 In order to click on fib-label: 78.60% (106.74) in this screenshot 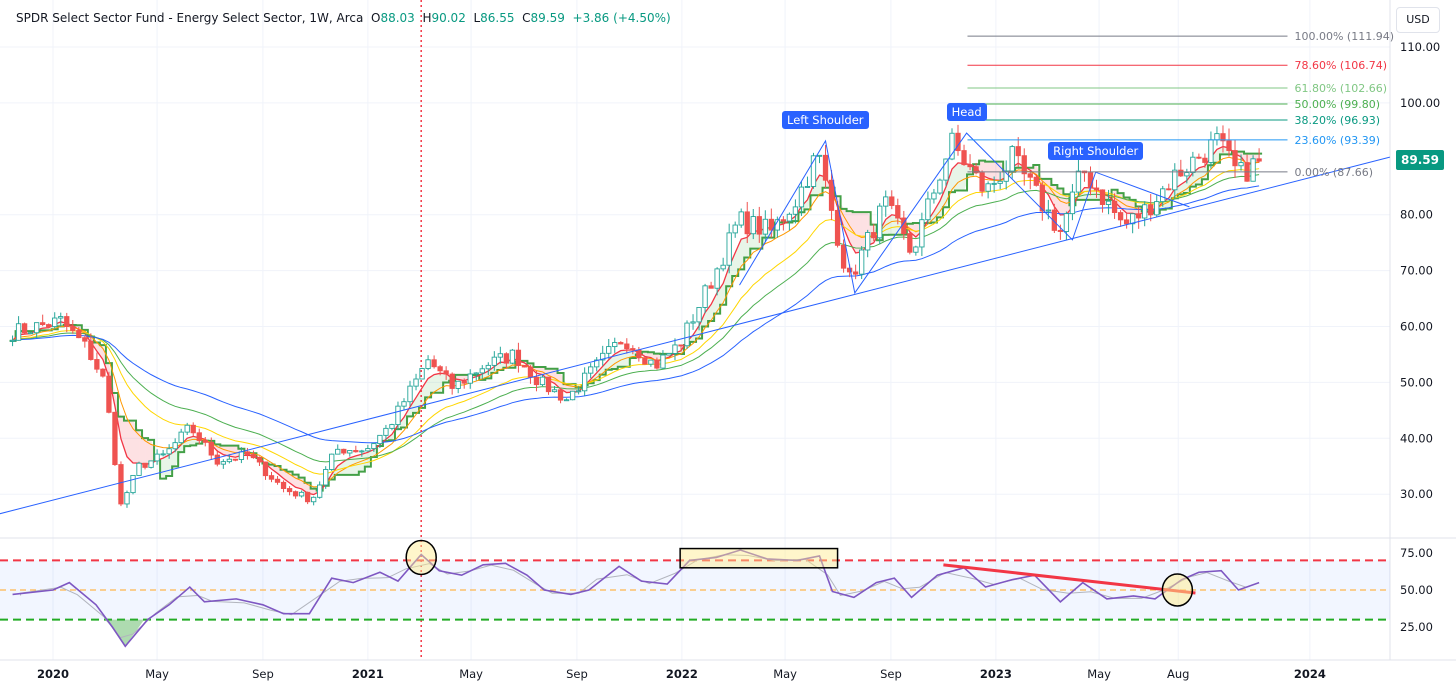, I will do `click(1340, 65)`.